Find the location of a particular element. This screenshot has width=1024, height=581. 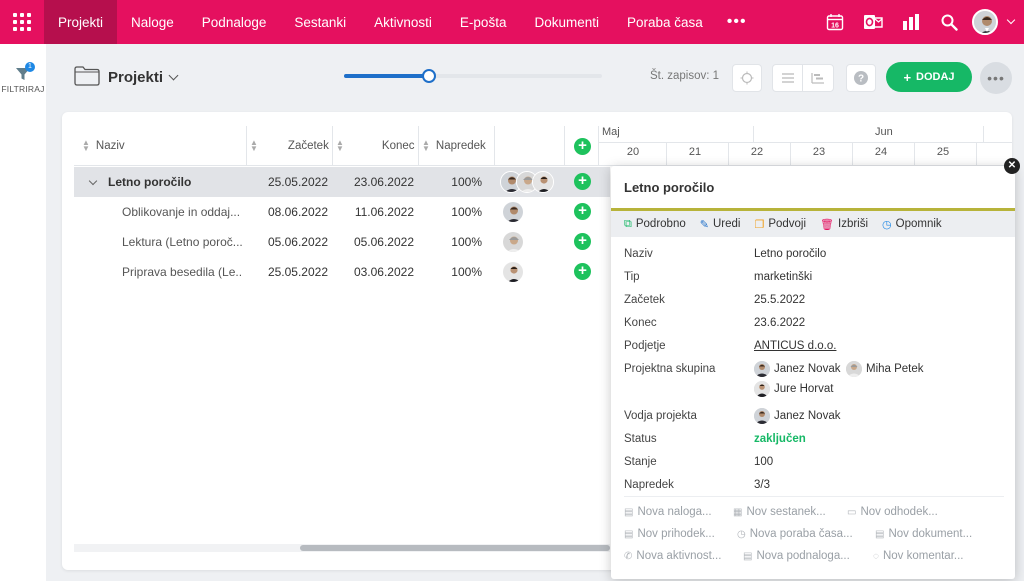

crosshair-button is located at coordinates (747, 78).